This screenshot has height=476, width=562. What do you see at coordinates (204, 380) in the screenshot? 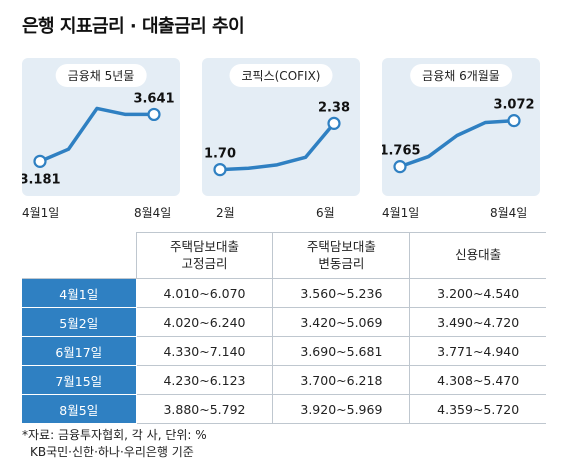
I see `table-cell: 4.230~6.123` at bounding box center [204, 380].